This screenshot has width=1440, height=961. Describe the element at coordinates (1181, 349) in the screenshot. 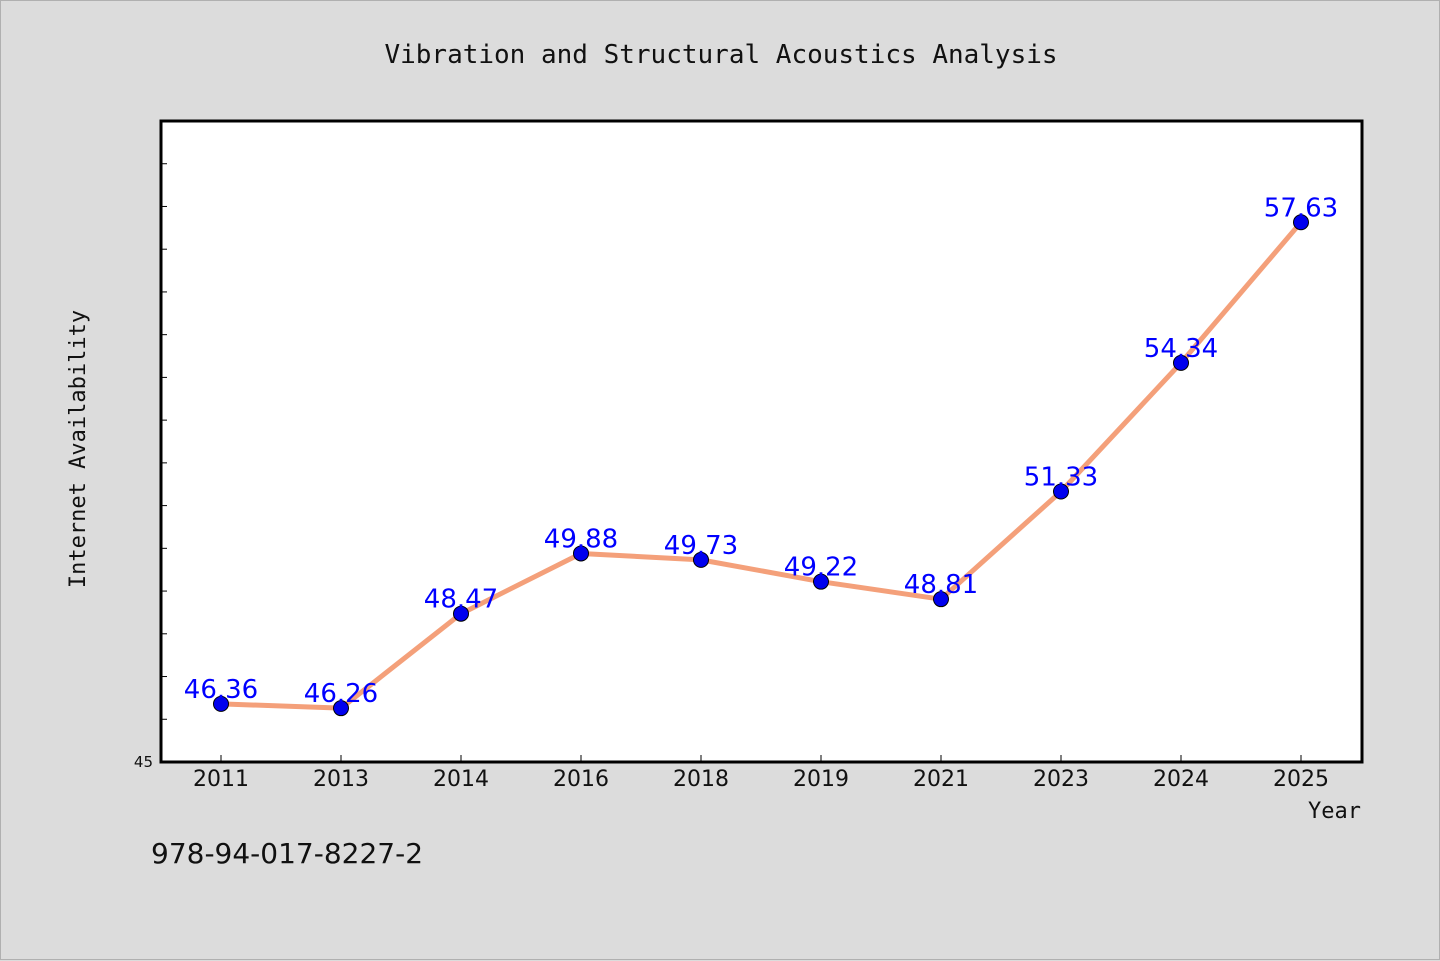

I see `data-label: 54.34` at that location.